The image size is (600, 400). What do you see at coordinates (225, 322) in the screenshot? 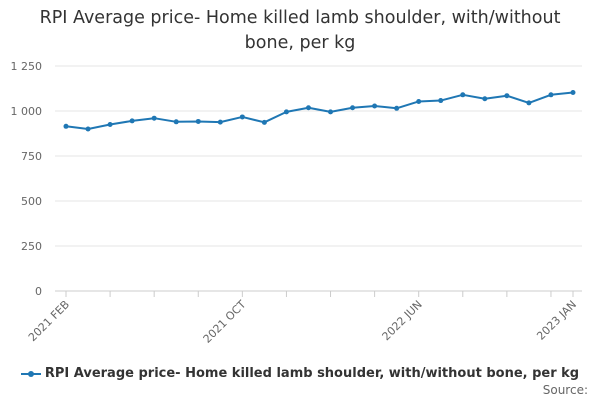
I see `x-tick-label: 2021 OCT` at bounding box center [225, 322].